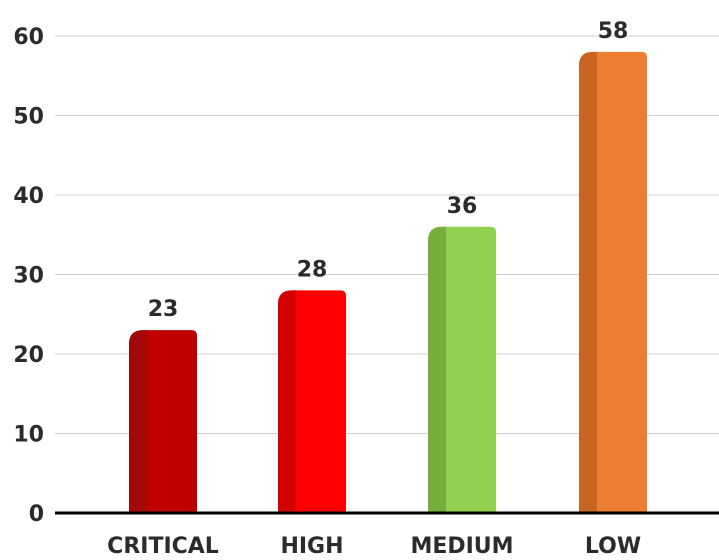 This screenshot has width=719, height=560. What do you see at coordinates (163, 546) in the screenshot?
I see `x-category-label: CRITICAL` at bounding box center [163, 546].